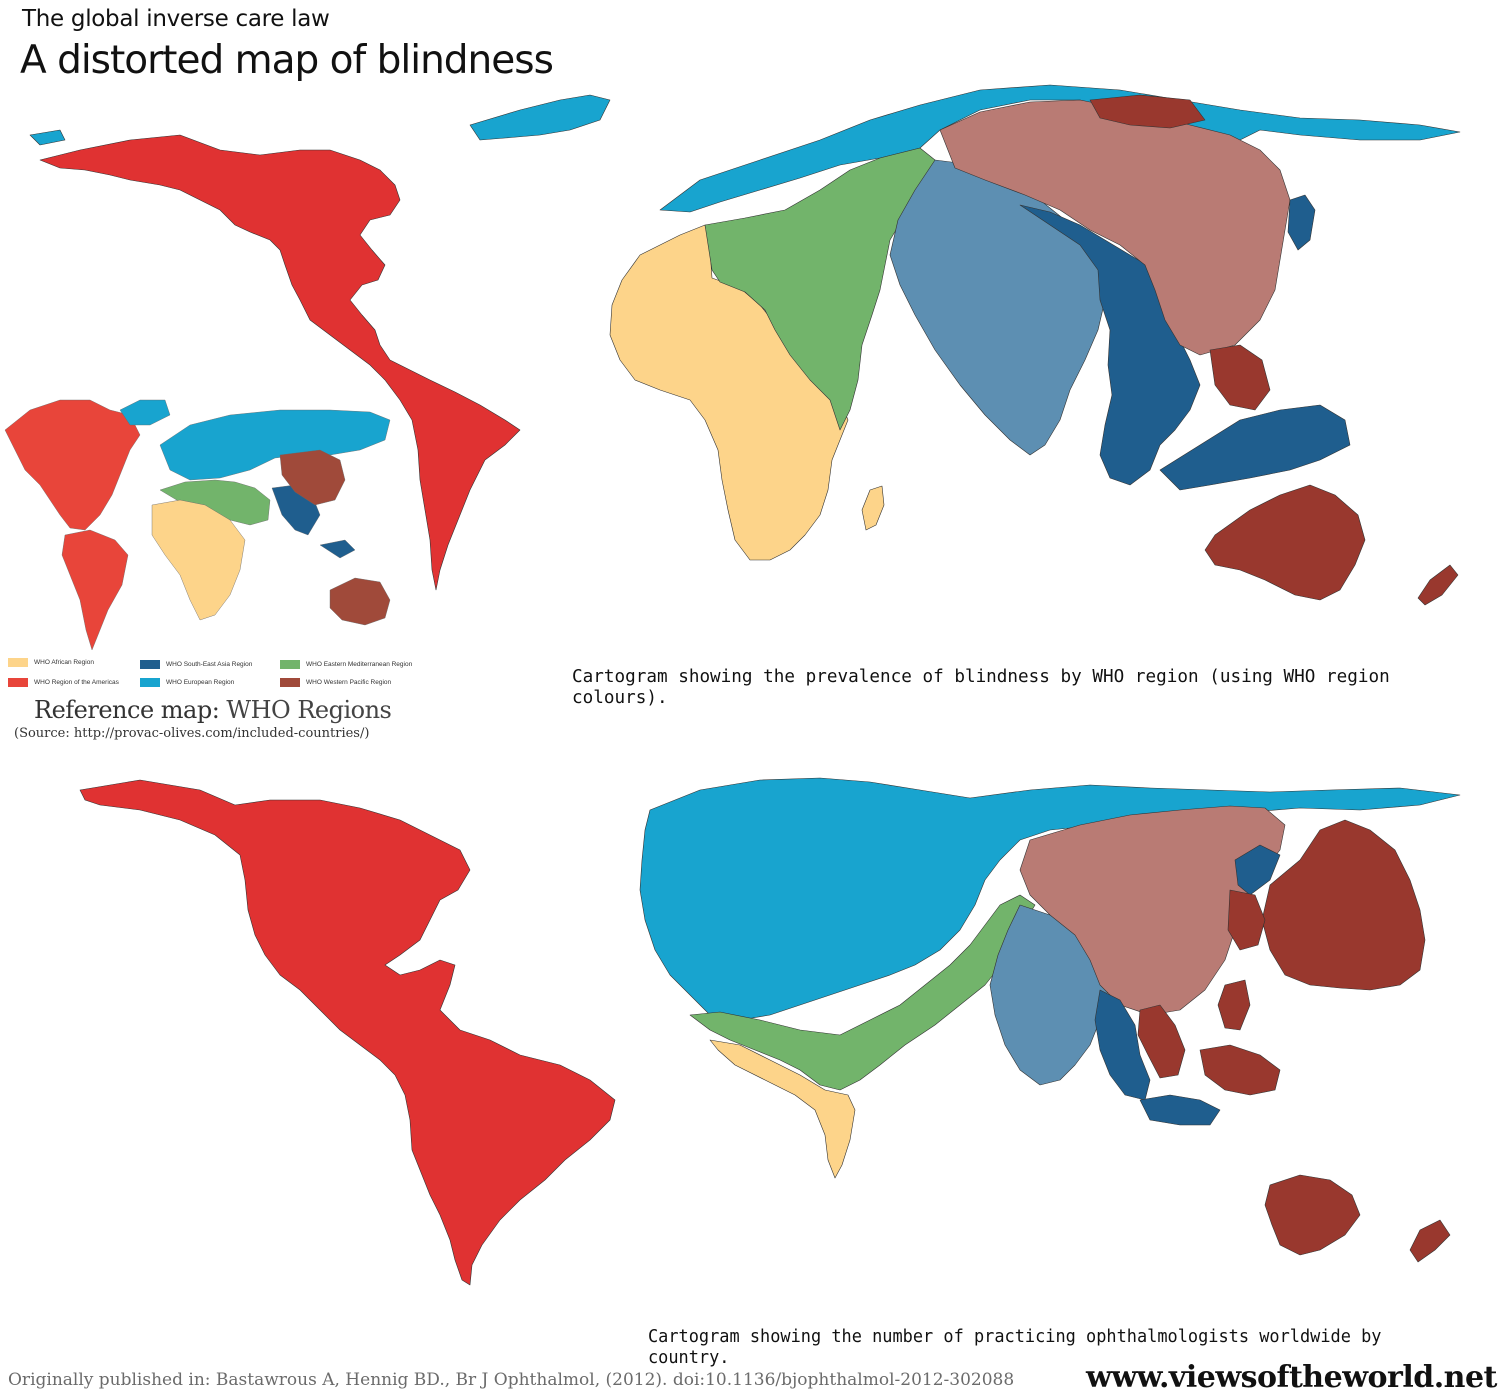  I want to click on top-region-australia, so click(1285, 542).